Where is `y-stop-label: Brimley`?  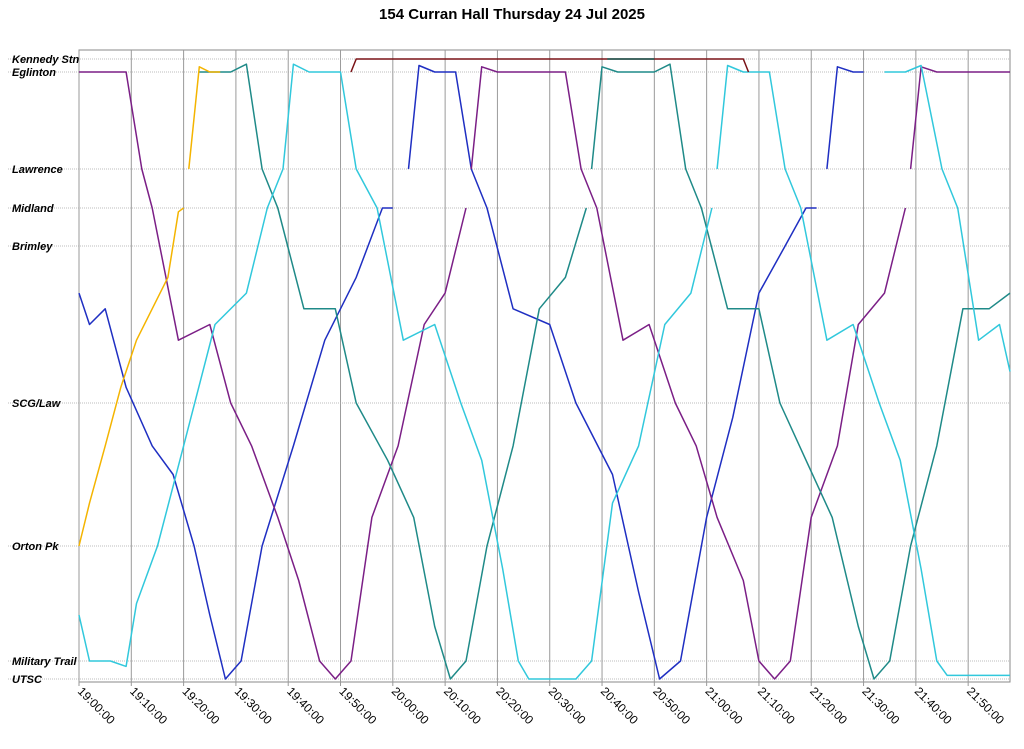
y-stop-label: Brimley is located at coordinates (32, 247).